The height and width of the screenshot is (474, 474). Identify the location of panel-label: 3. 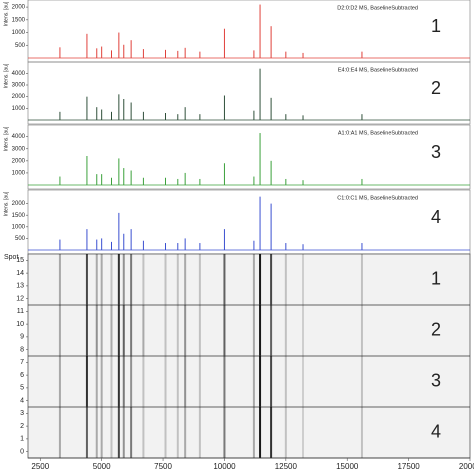
(436, 152).